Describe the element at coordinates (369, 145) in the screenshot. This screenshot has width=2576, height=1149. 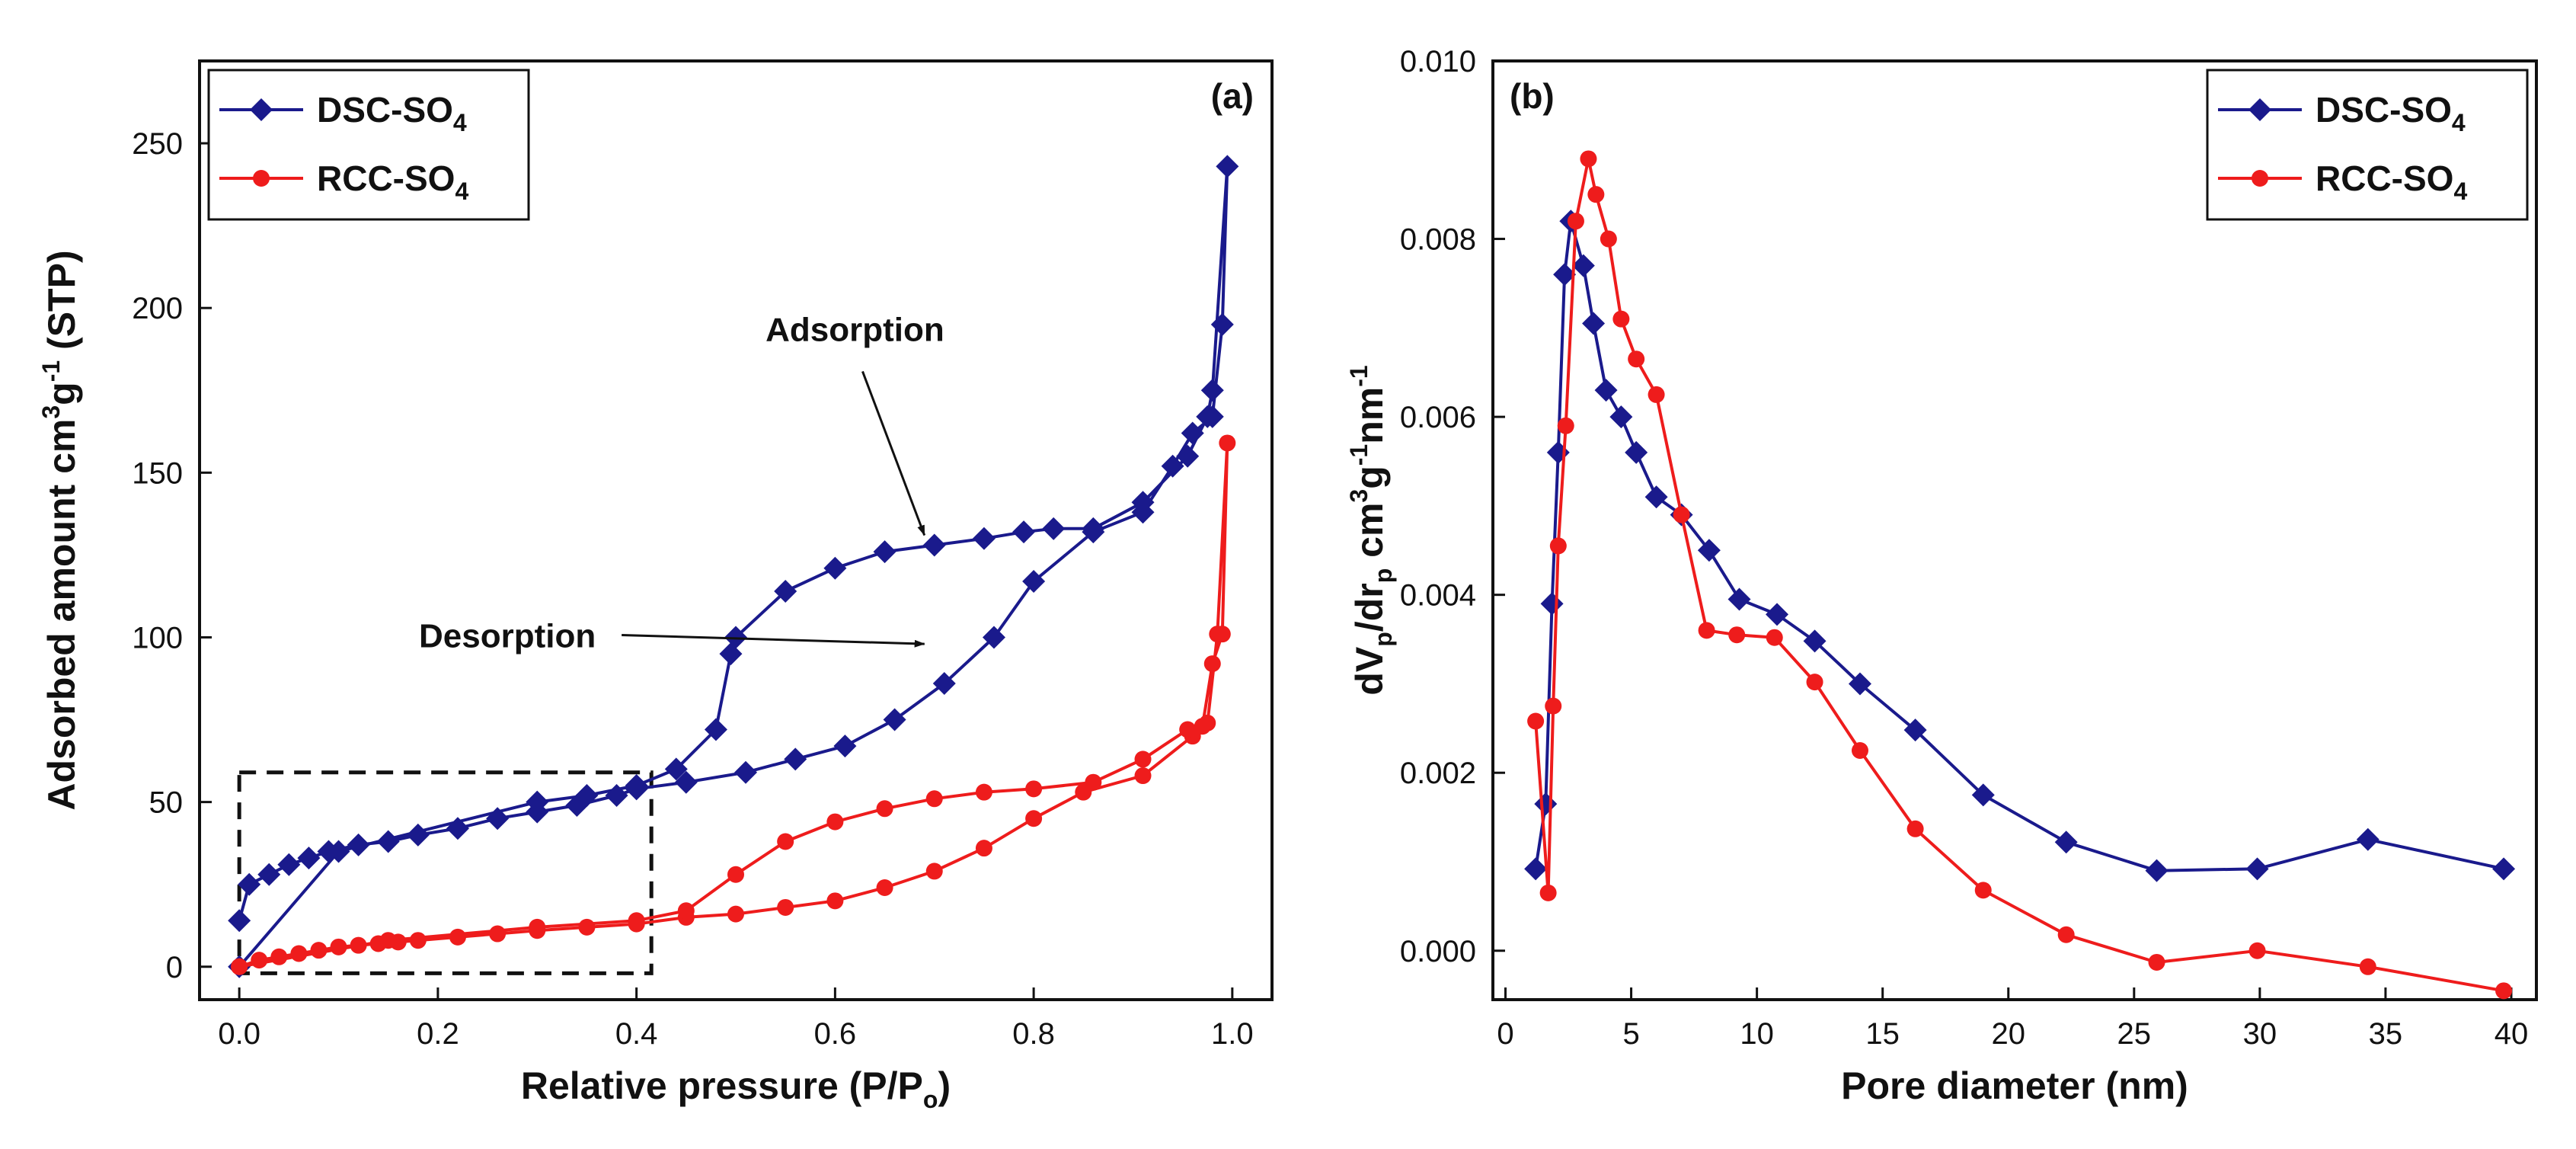
I see `legend-a: DSC-SO4 RCC-SO4` at that location.